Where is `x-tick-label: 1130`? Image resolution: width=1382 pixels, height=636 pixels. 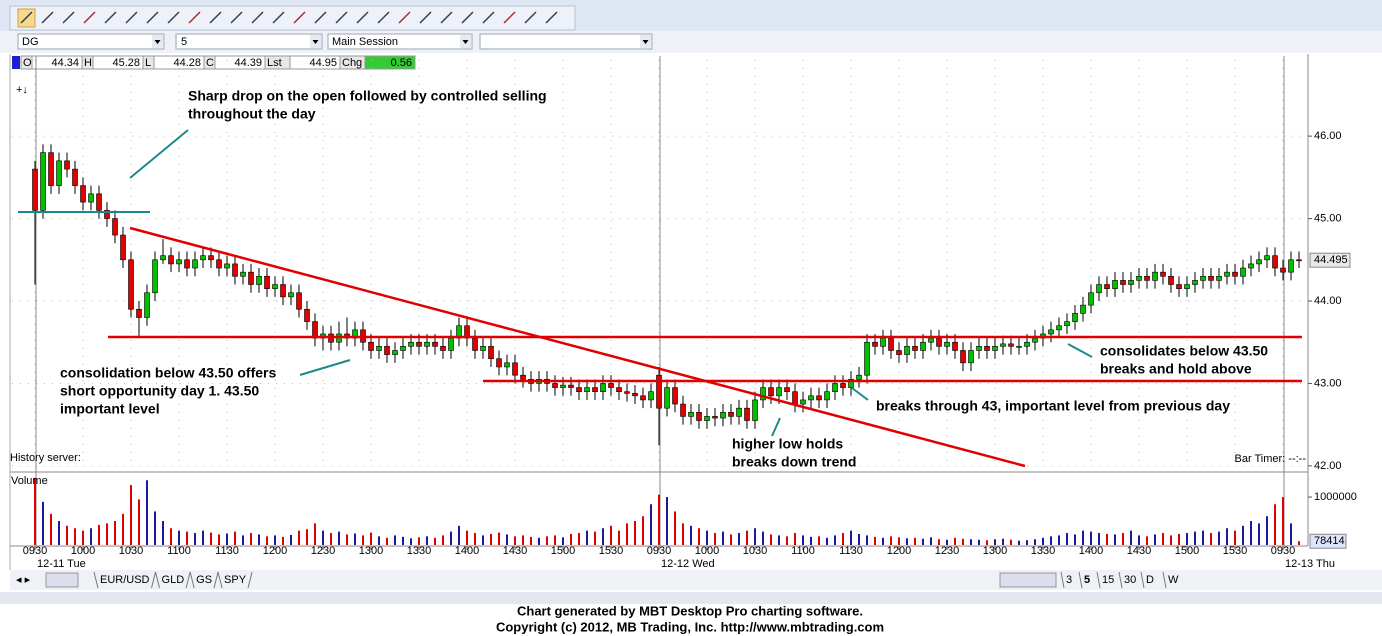
x-tick-label: 1130 is located at coordinates (227, 551).